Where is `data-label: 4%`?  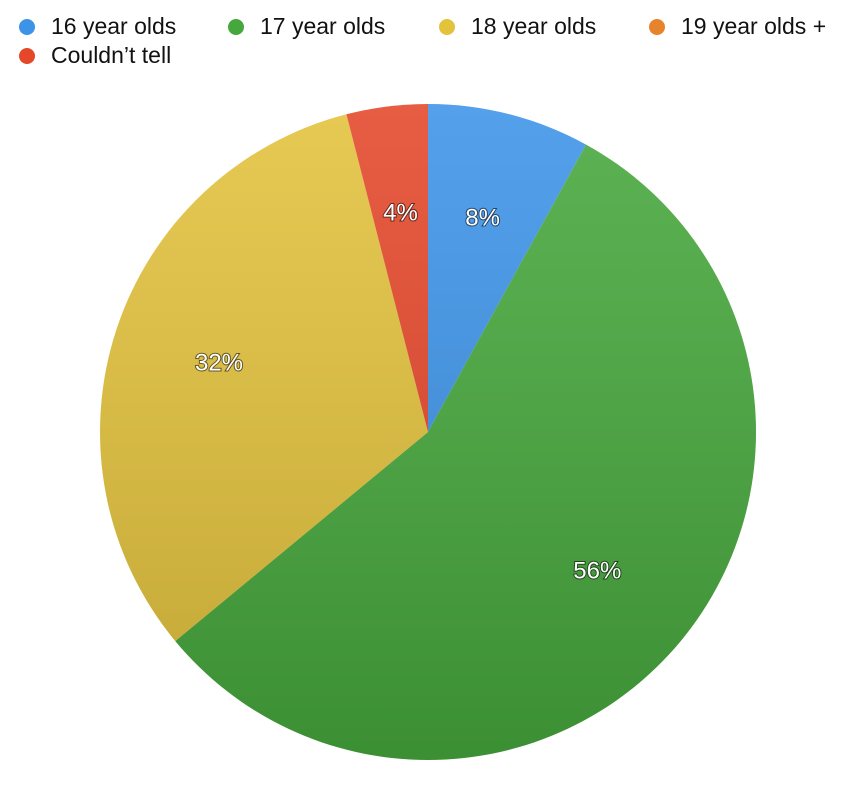 data-label: 4% is located at coordinates (400, 212).